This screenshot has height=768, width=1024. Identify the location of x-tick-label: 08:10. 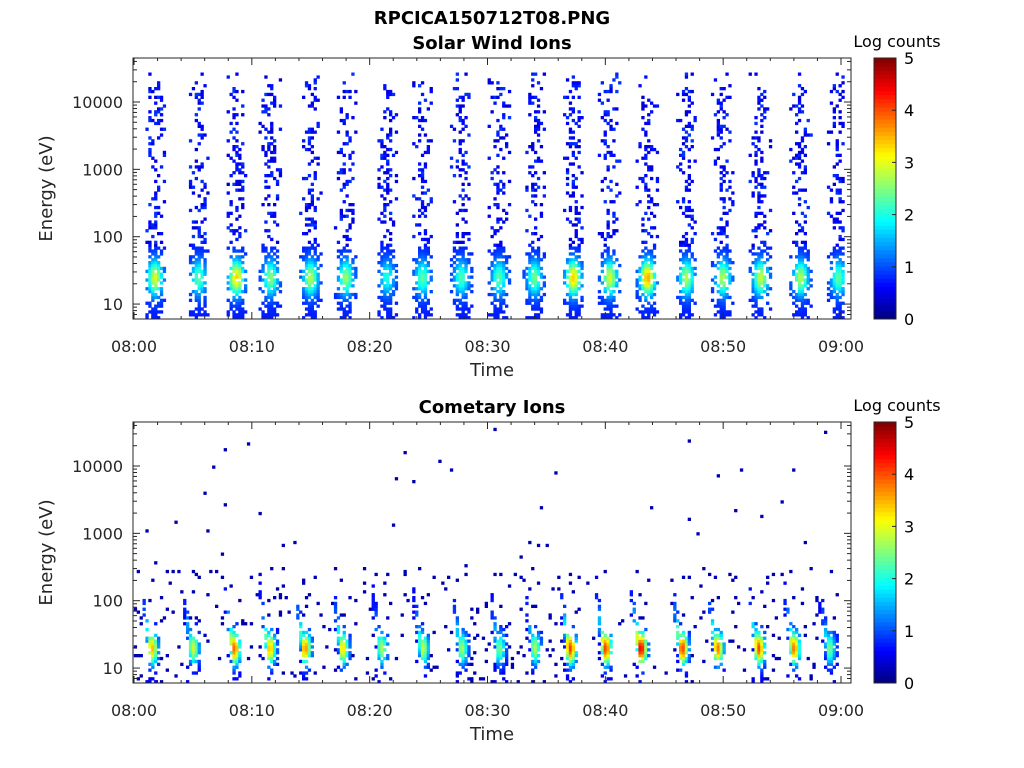
(252, 346).